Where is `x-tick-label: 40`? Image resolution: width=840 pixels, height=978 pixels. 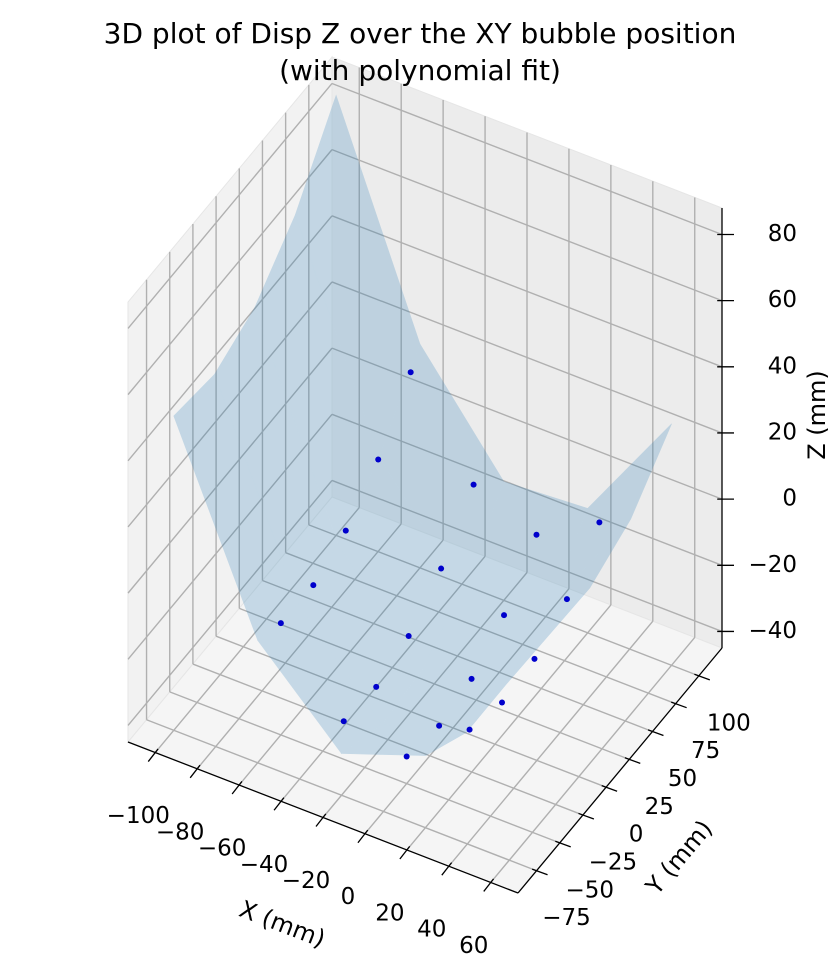
x-tick-label: 40 is located at coordinates (431, 930).